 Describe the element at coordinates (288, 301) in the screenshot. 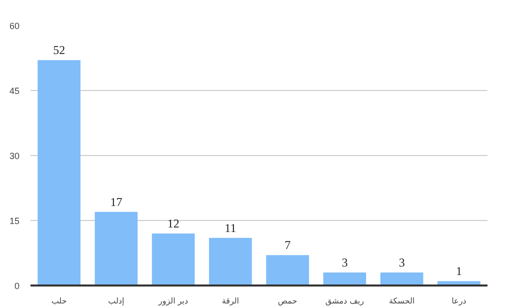

I see `x-tick-label: حمص` at that location.